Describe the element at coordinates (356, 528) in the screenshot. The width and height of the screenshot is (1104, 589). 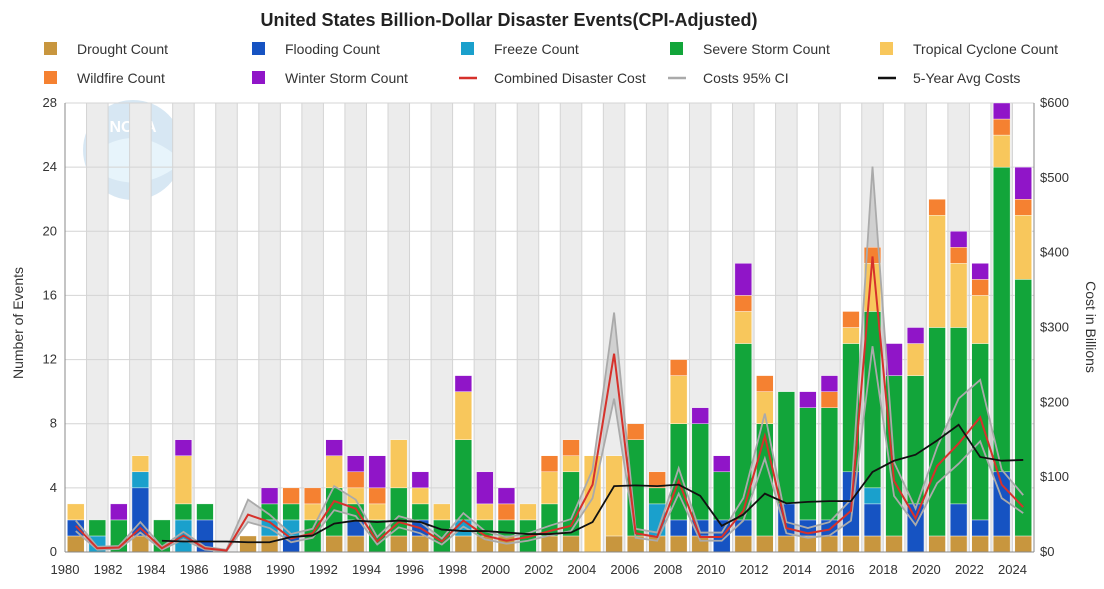
I see `bar-flooding-count-1993` at that location.